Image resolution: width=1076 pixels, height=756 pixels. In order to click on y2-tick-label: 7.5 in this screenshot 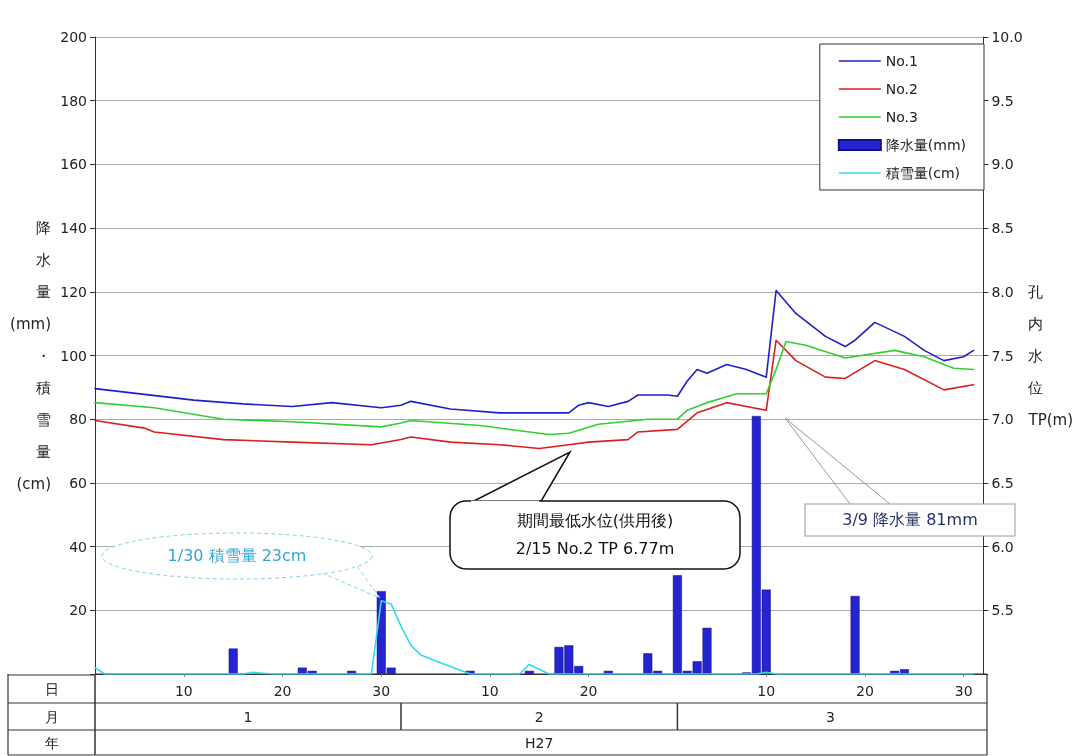, I will do `click(1002, 355)`.